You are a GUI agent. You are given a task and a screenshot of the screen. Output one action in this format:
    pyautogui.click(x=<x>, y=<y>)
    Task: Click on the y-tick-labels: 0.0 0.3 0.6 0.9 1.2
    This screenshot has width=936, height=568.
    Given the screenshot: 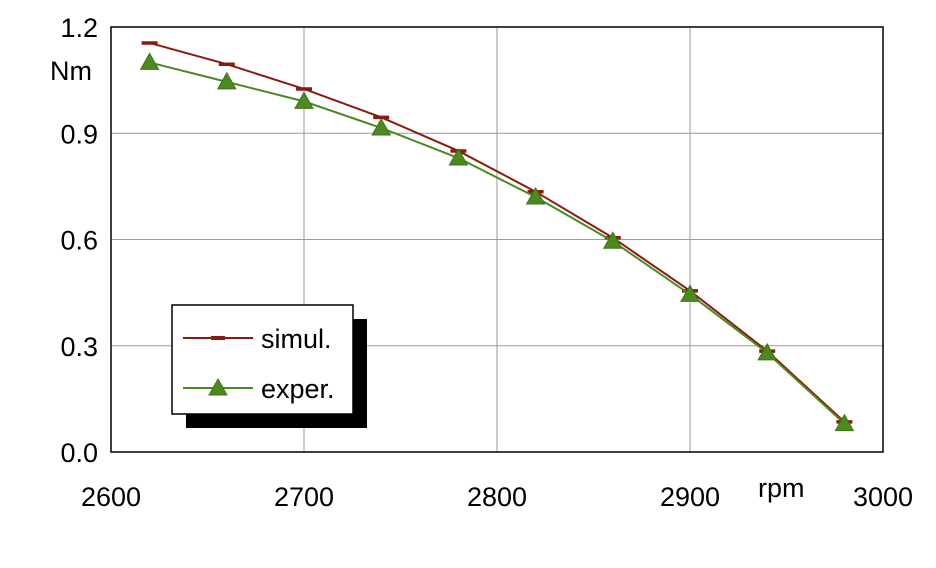 What is the action you would take?
    pyautogui.click(x=79, y=240)
    